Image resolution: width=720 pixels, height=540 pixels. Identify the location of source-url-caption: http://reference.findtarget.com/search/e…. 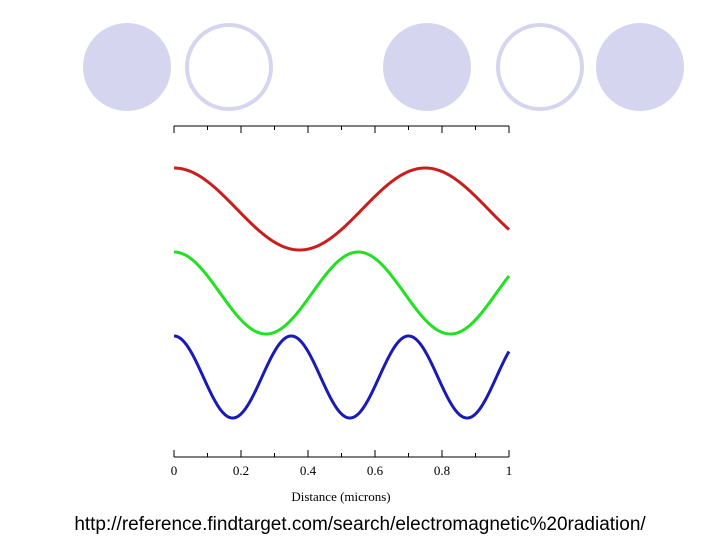
(360, 524).